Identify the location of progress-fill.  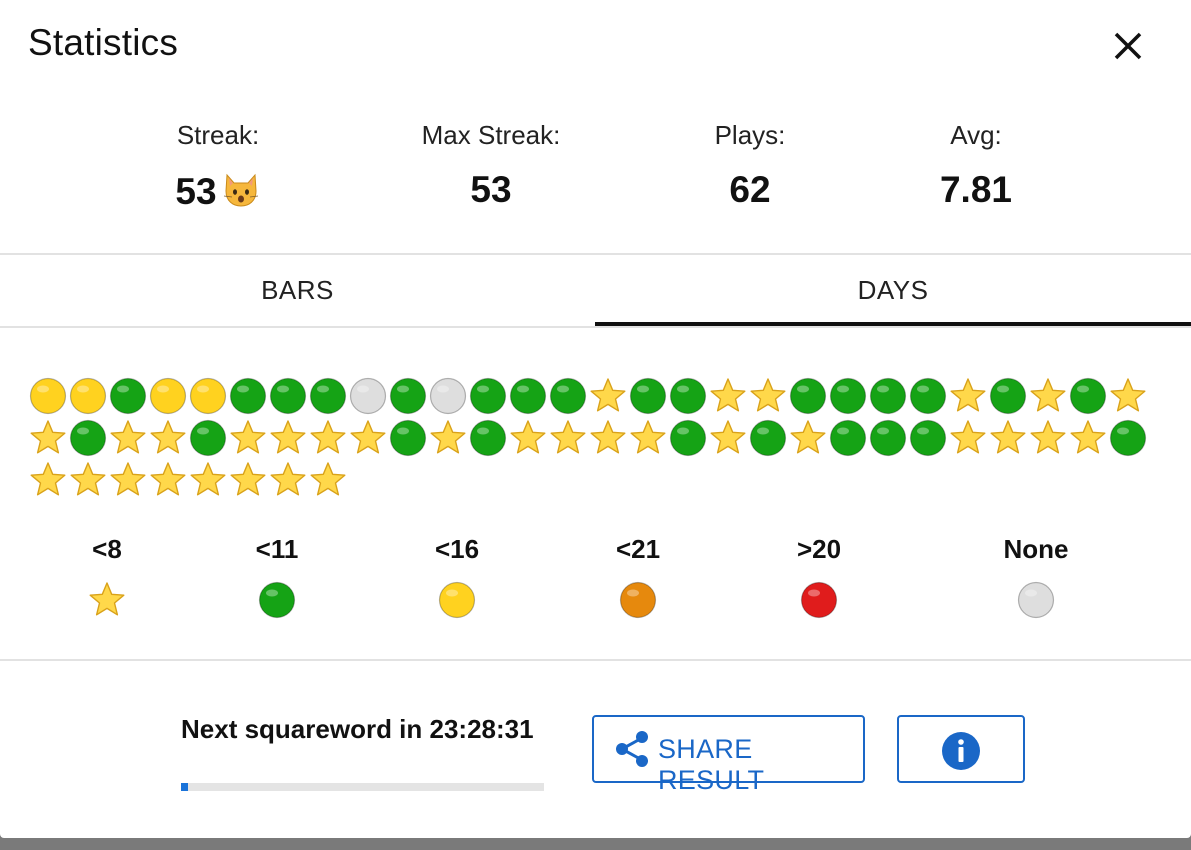
(185, 787).